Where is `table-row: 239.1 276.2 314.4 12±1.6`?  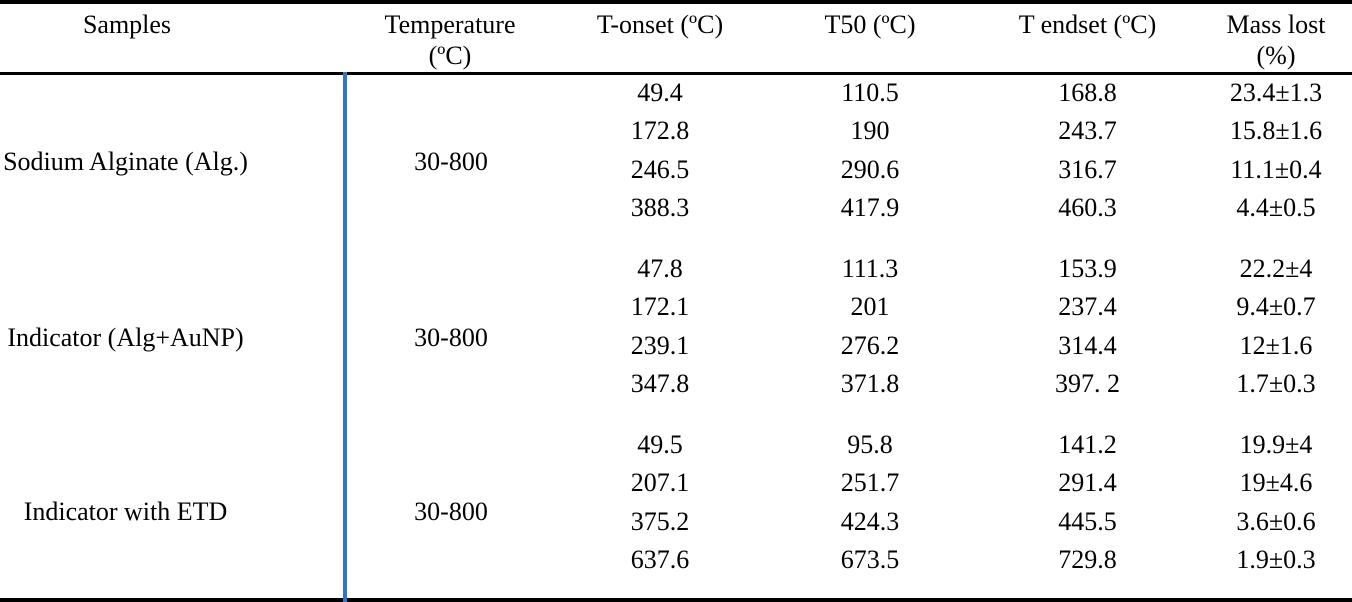 table-row: 239.1 276.2 314.4 12±1.6 is located at coordinates (676, 346).